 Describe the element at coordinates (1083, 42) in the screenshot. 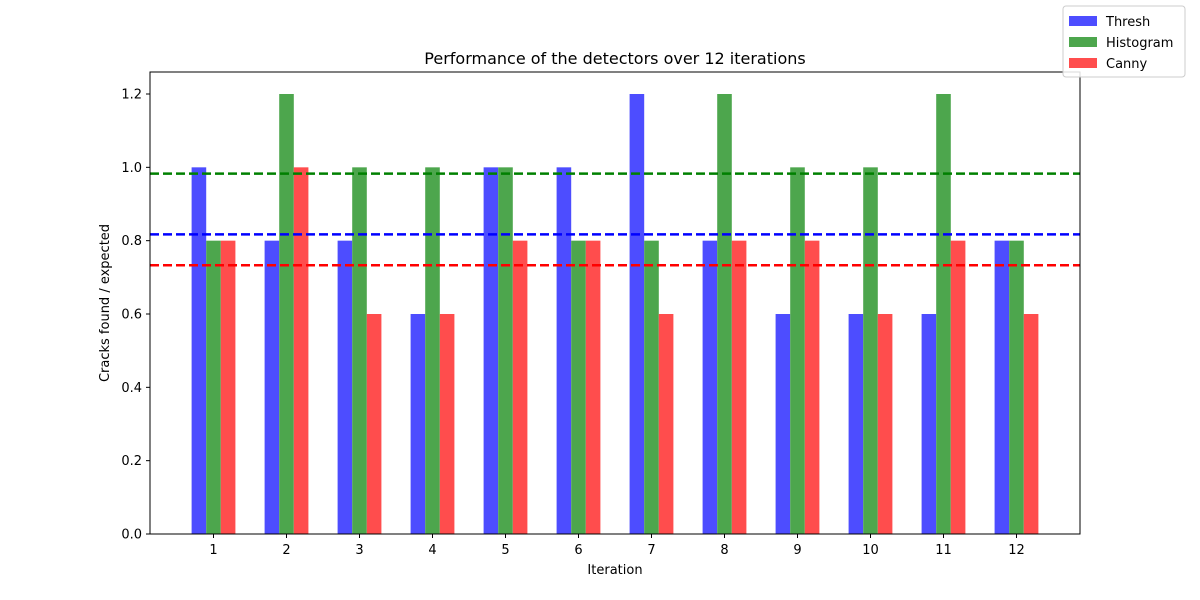

I see `legend-swatch-histogram` at that location.